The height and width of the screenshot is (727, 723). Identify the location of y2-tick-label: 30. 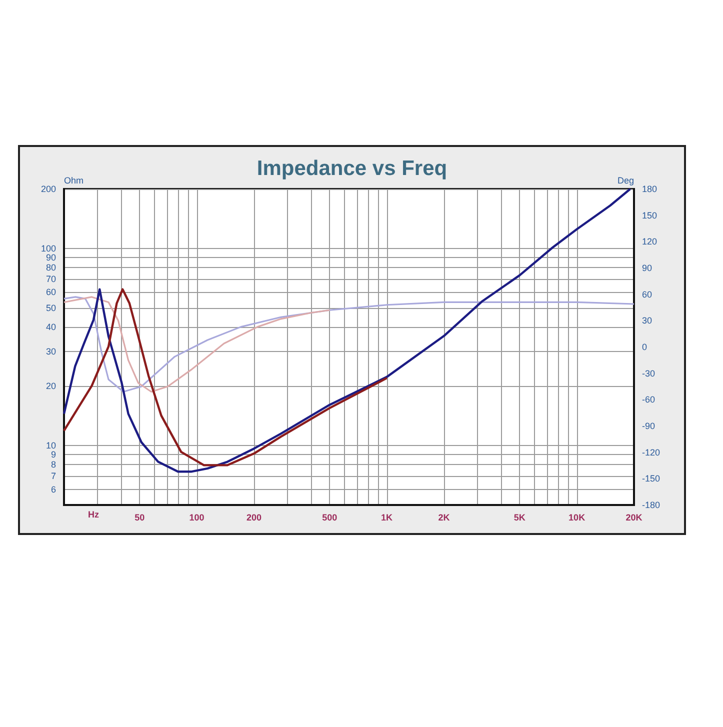
(647, 321).